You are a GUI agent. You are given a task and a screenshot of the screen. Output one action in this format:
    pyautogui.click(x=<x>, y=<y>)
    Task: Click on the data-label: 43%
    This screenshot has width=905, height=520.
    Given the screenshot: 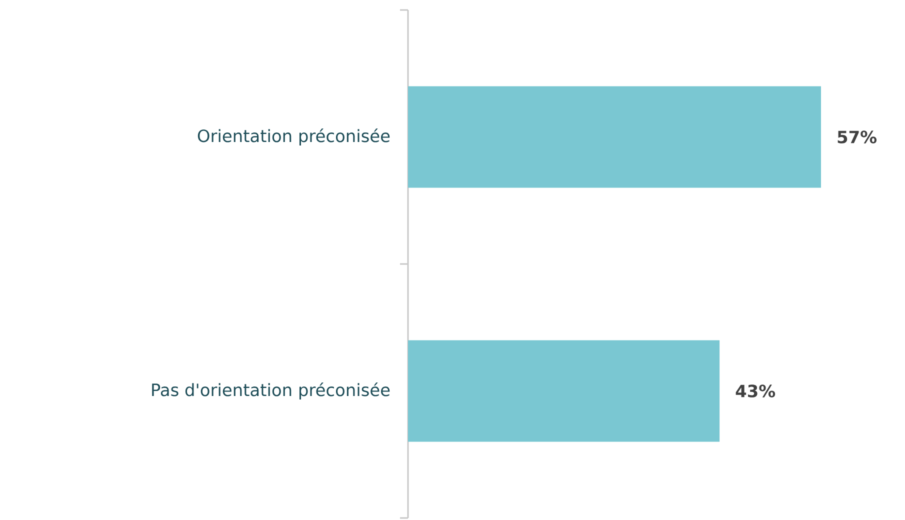 What is the action you would take?
    pyautogui.click(x=756, y=391)
    